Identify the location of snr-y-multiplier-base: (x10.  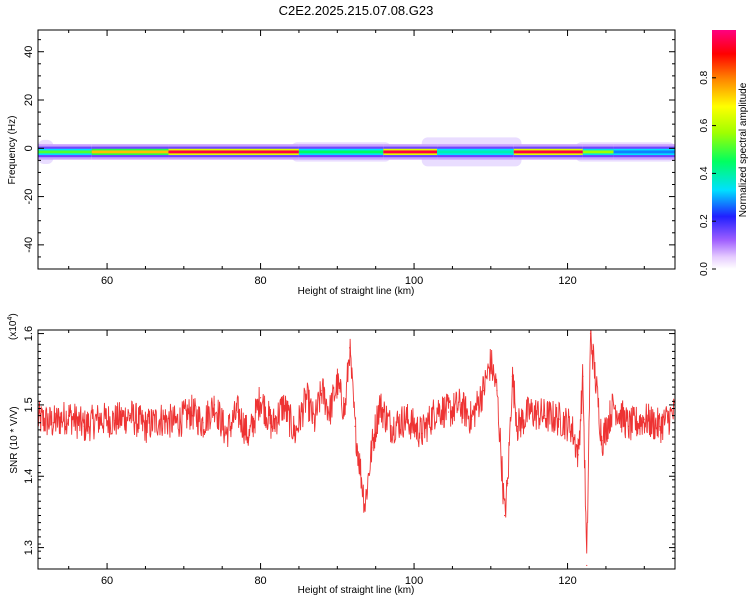
(13, 330).